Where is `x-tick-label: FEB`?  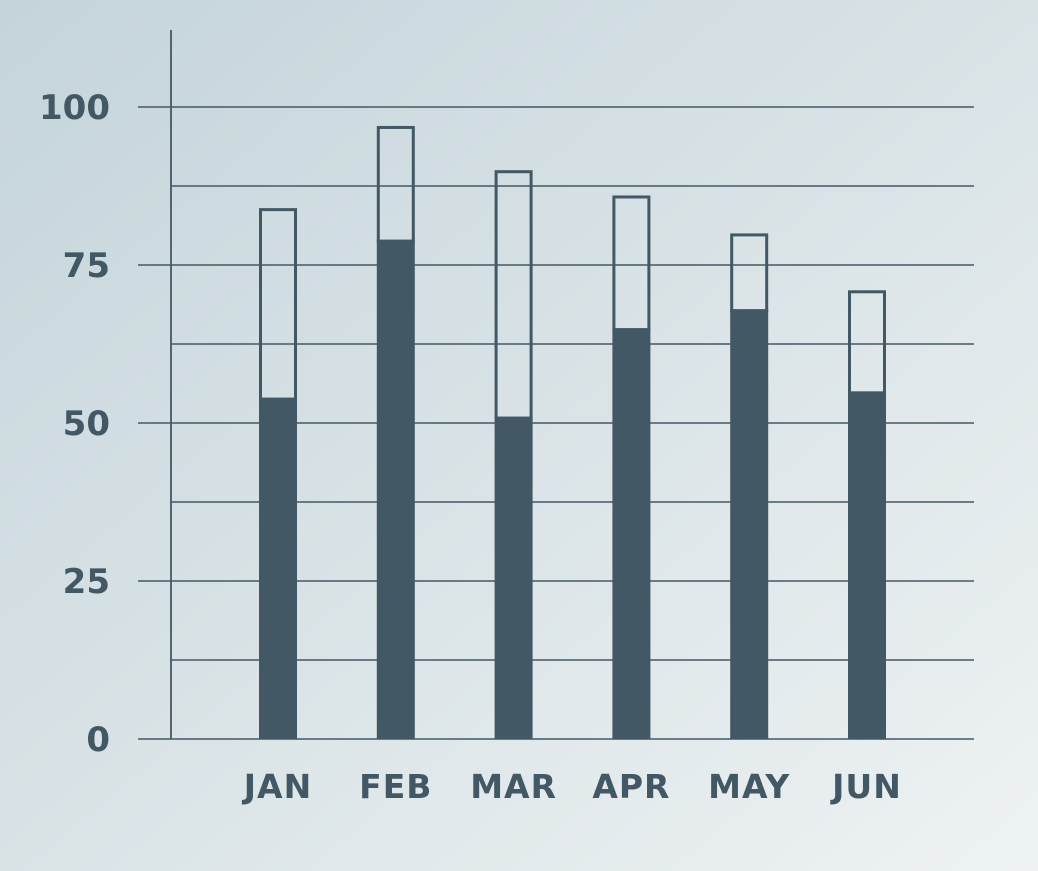
x-tick-label: FEB is located at coordinates (395, 786).